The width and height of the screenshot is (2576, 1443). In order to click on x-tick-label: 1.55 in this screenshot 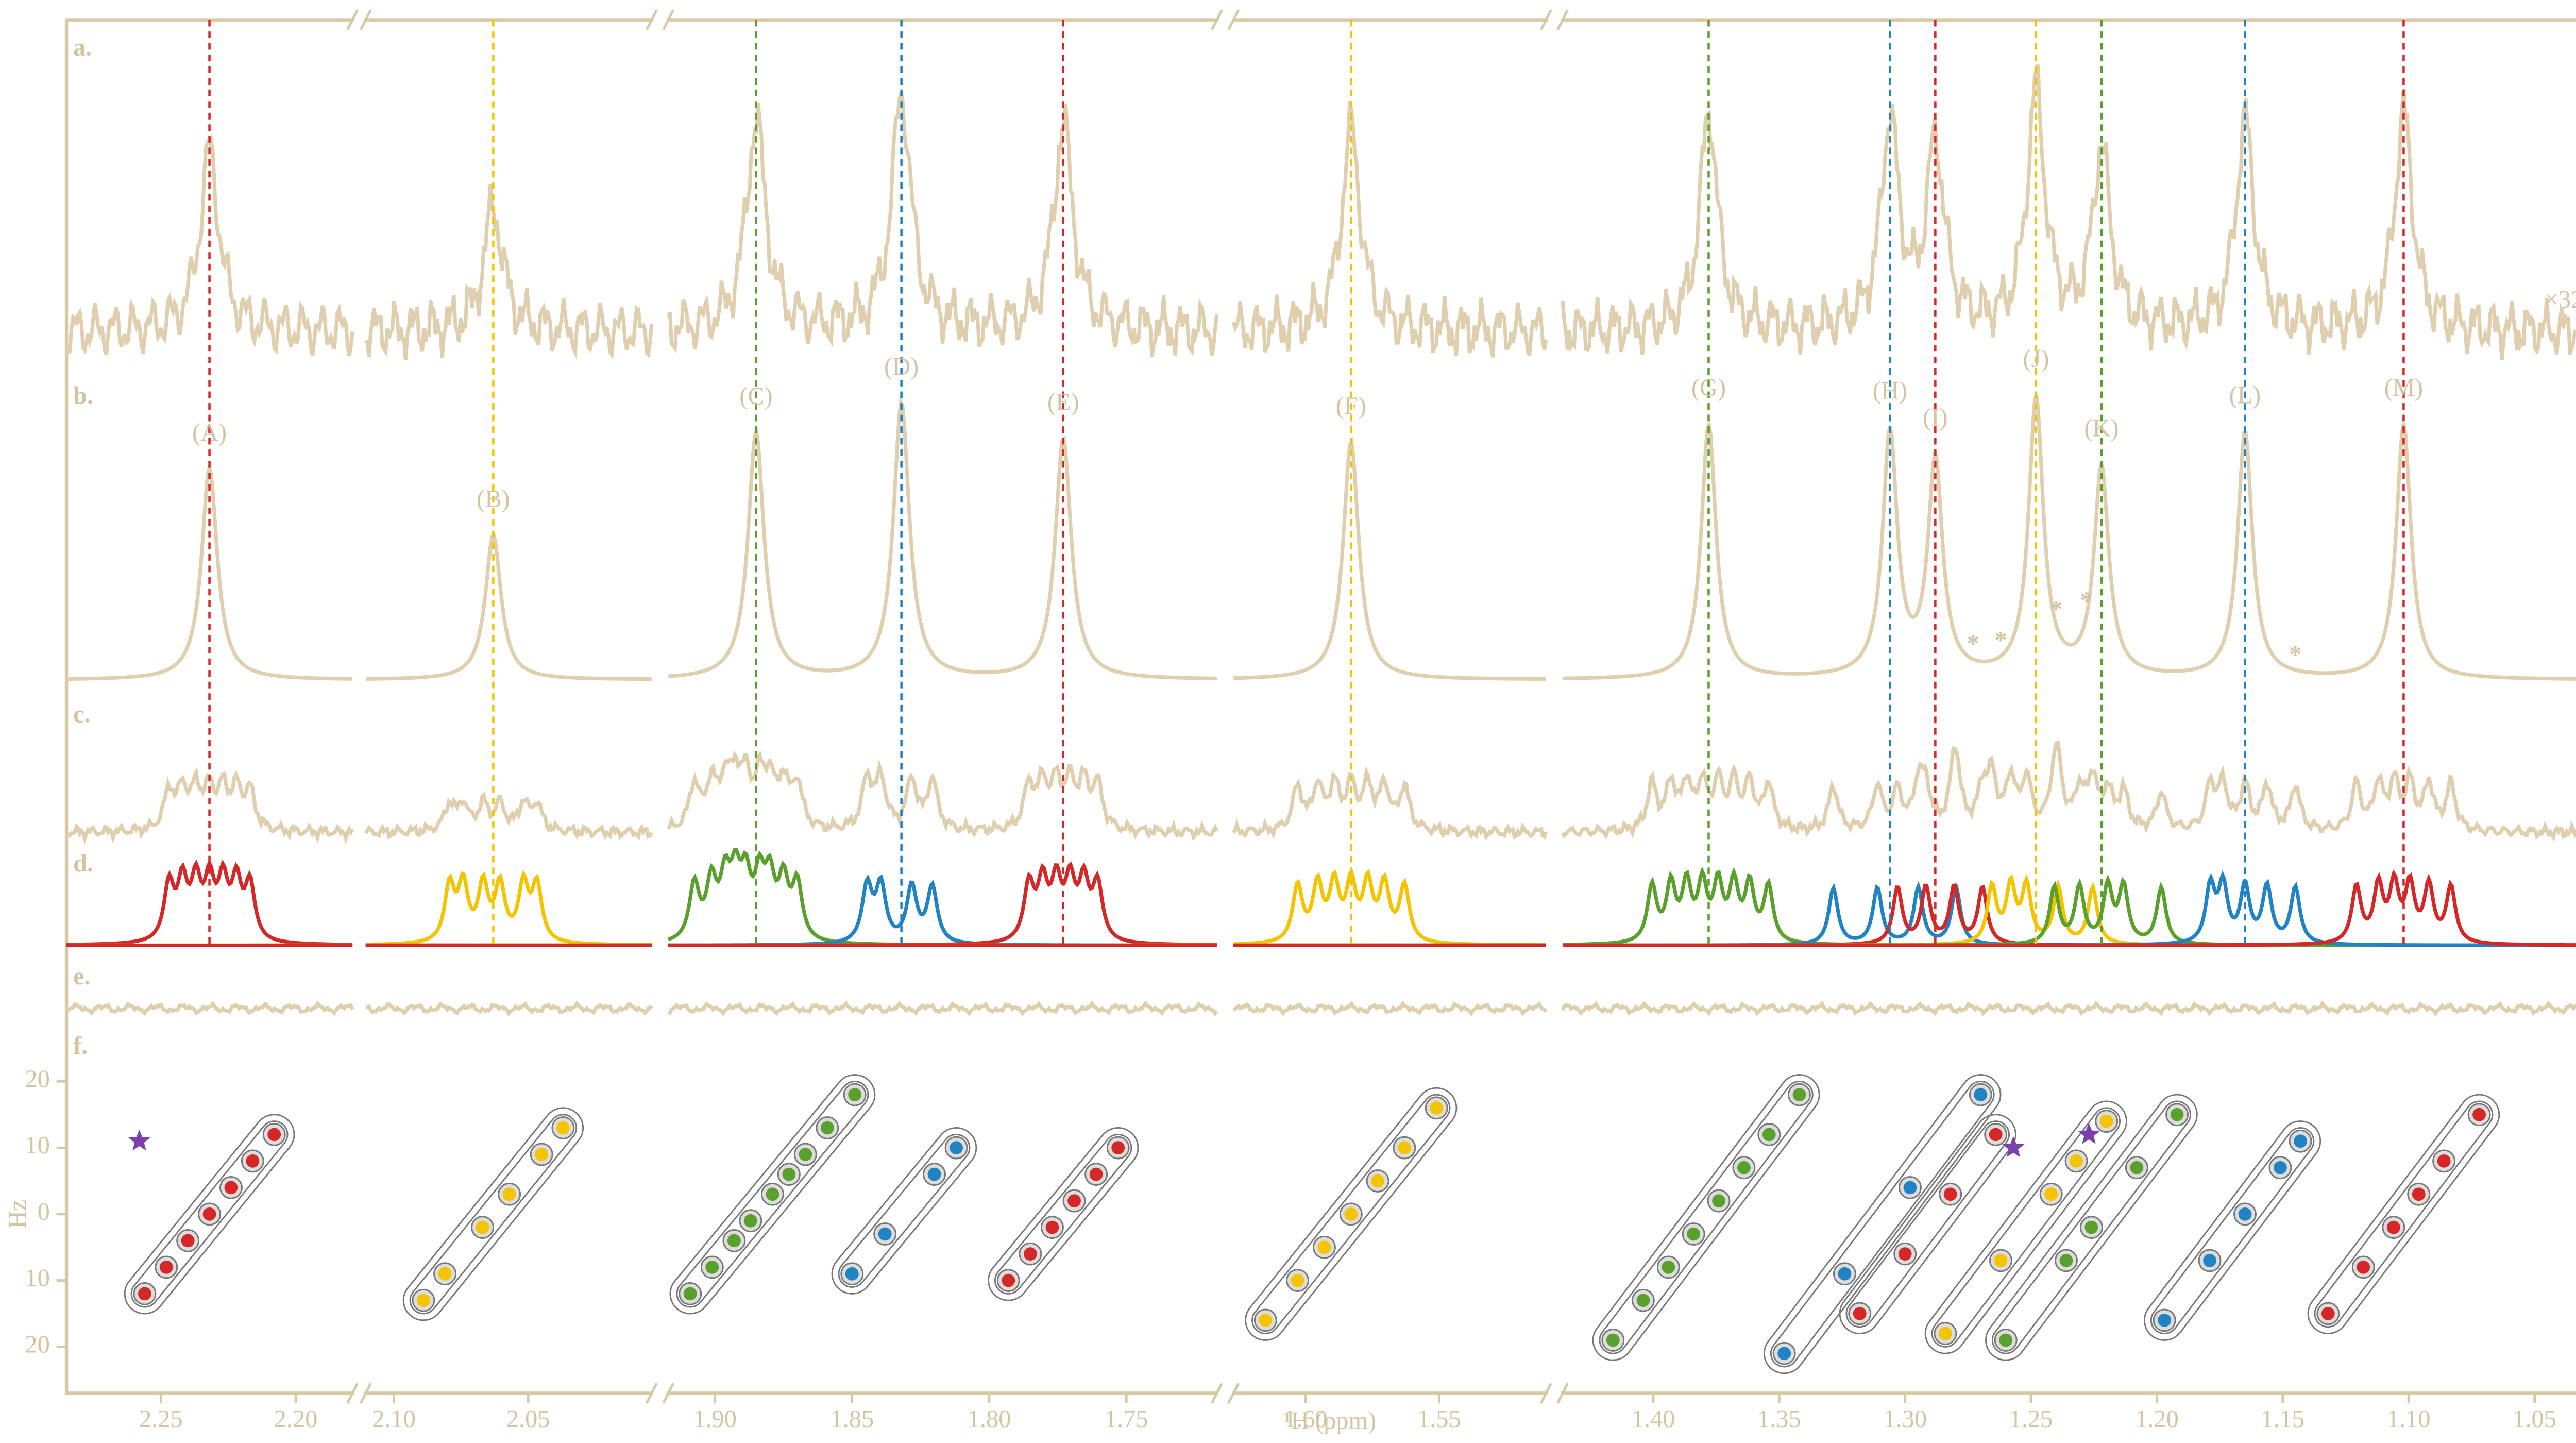, I will do `click(1439, 1419)`.